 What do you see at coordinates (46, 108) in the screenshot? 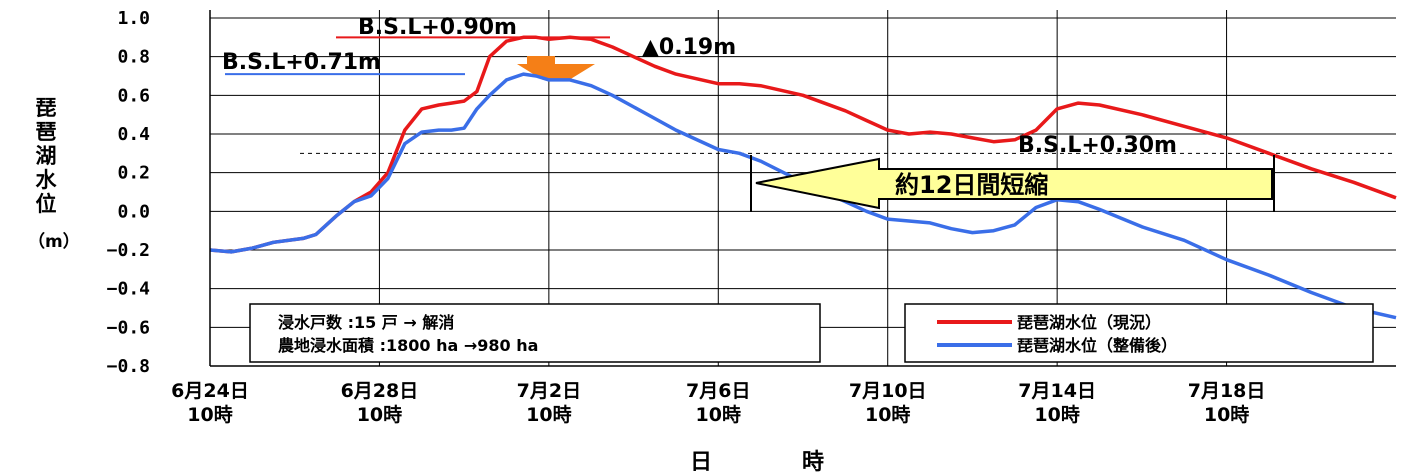
I see `y-axis-label-char: 琵` at bounding box center [46, 108].